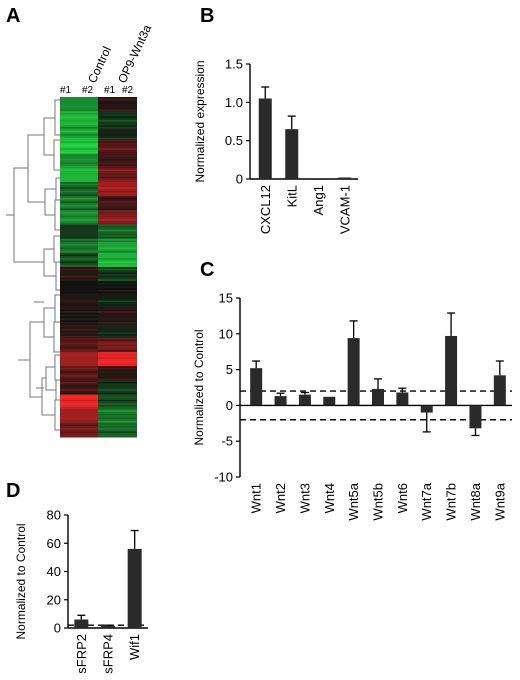  Describe the element at coordinates (451, 502) in the screenshot. I see `category-label: Wnt7b` at that location.